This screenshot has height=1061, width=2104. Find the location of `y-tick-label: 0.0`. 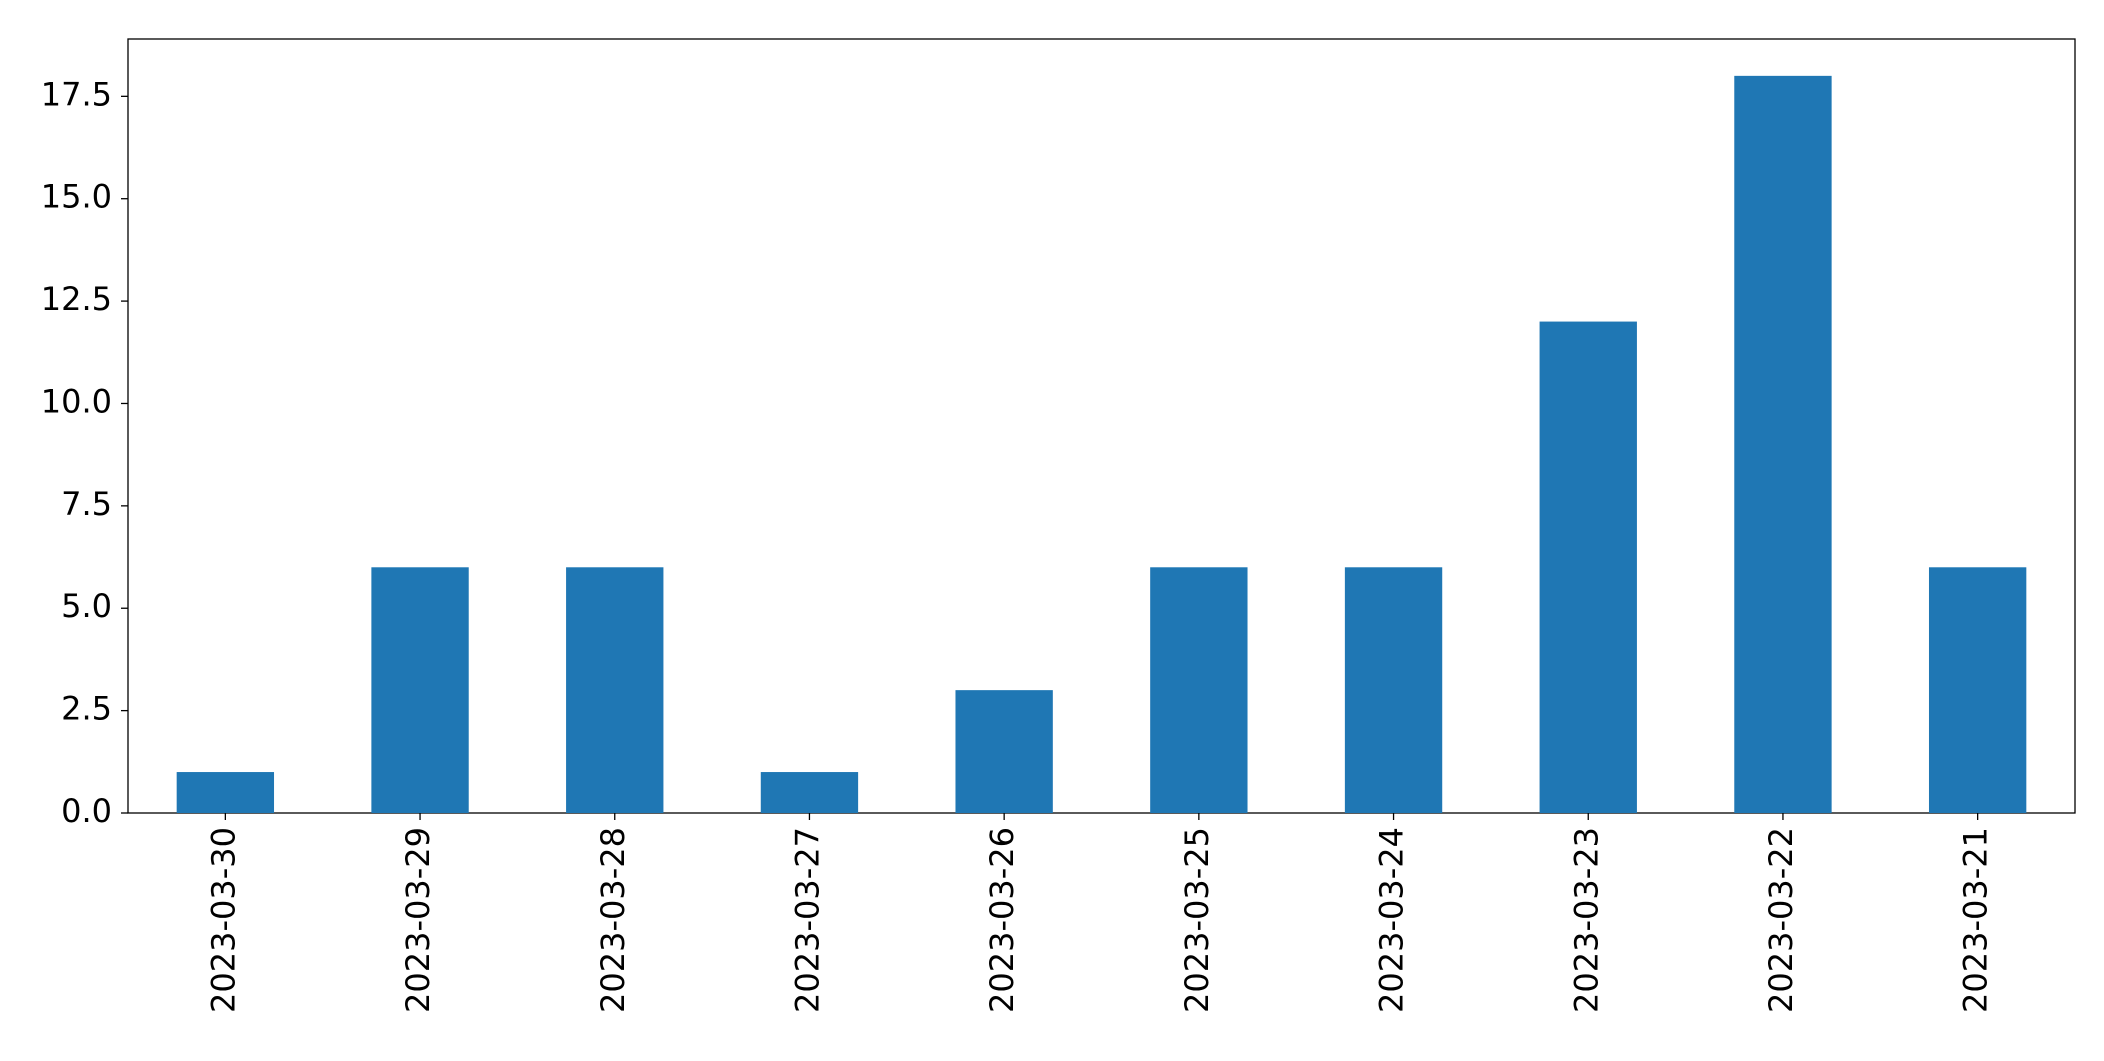

y-tick-label: 0.0 is located at coordinates (86, 811).